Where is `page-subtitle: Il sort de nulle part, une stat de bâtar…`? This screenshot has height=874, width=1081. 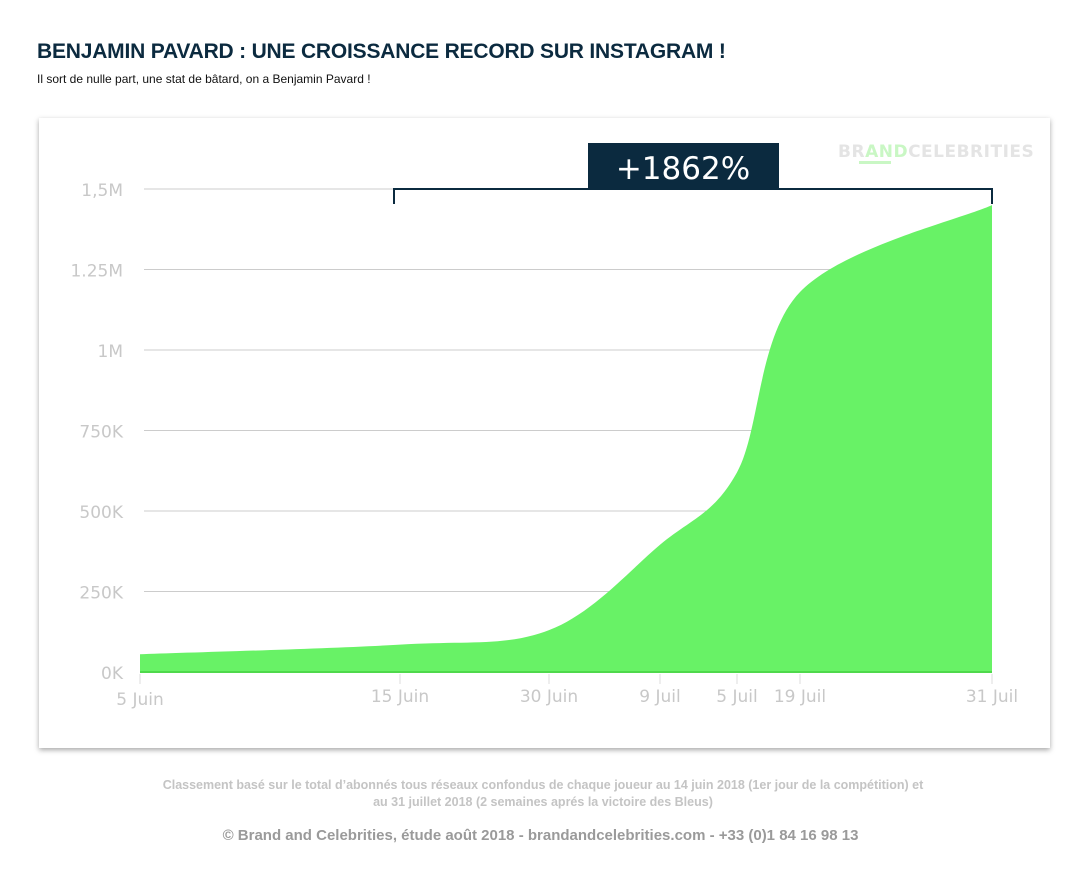 page-subtitle: Il sort de nulle part, une stat de bâtar… is located at coordinates (204, 79).